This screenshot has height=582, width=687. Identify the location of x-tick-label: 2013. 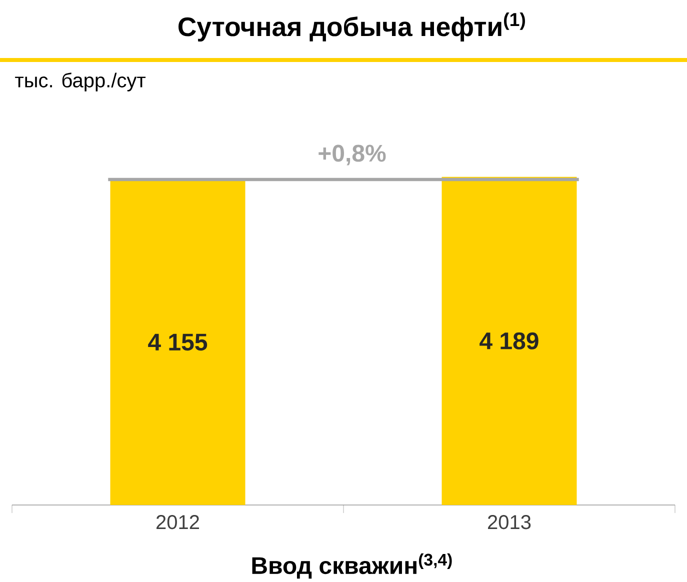
(509, 522).